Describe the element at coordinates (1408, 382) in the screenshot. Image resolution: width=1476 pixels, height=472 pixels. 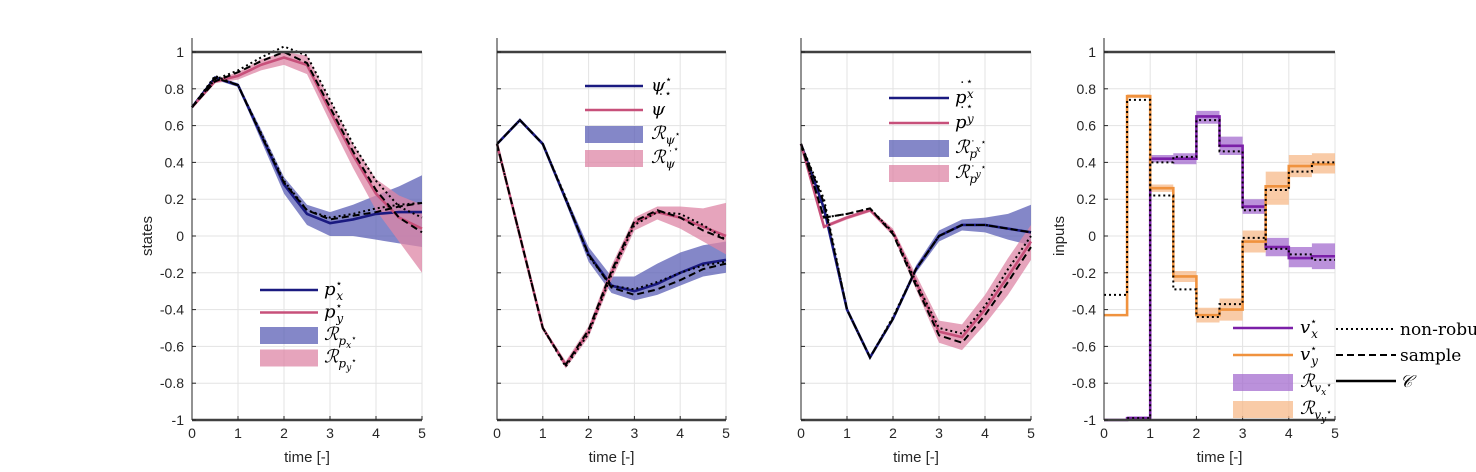
I see `figure-legend-label: 𝒞` at that location.